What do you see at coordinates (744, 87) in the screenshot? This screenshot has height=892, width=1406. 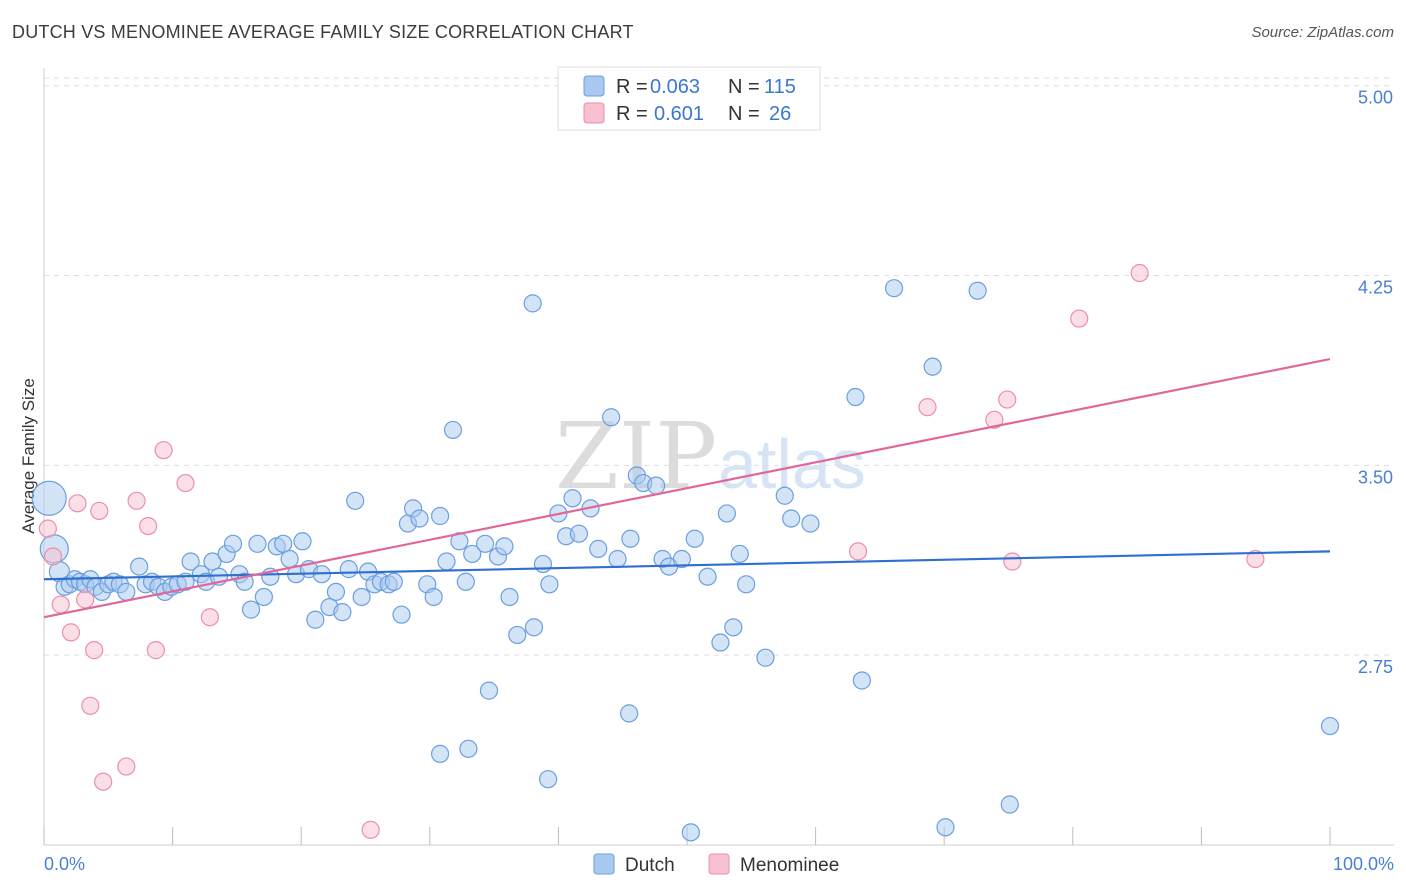 I see `legend-n-label-dutch: N =` at bounding box center [744, 87].